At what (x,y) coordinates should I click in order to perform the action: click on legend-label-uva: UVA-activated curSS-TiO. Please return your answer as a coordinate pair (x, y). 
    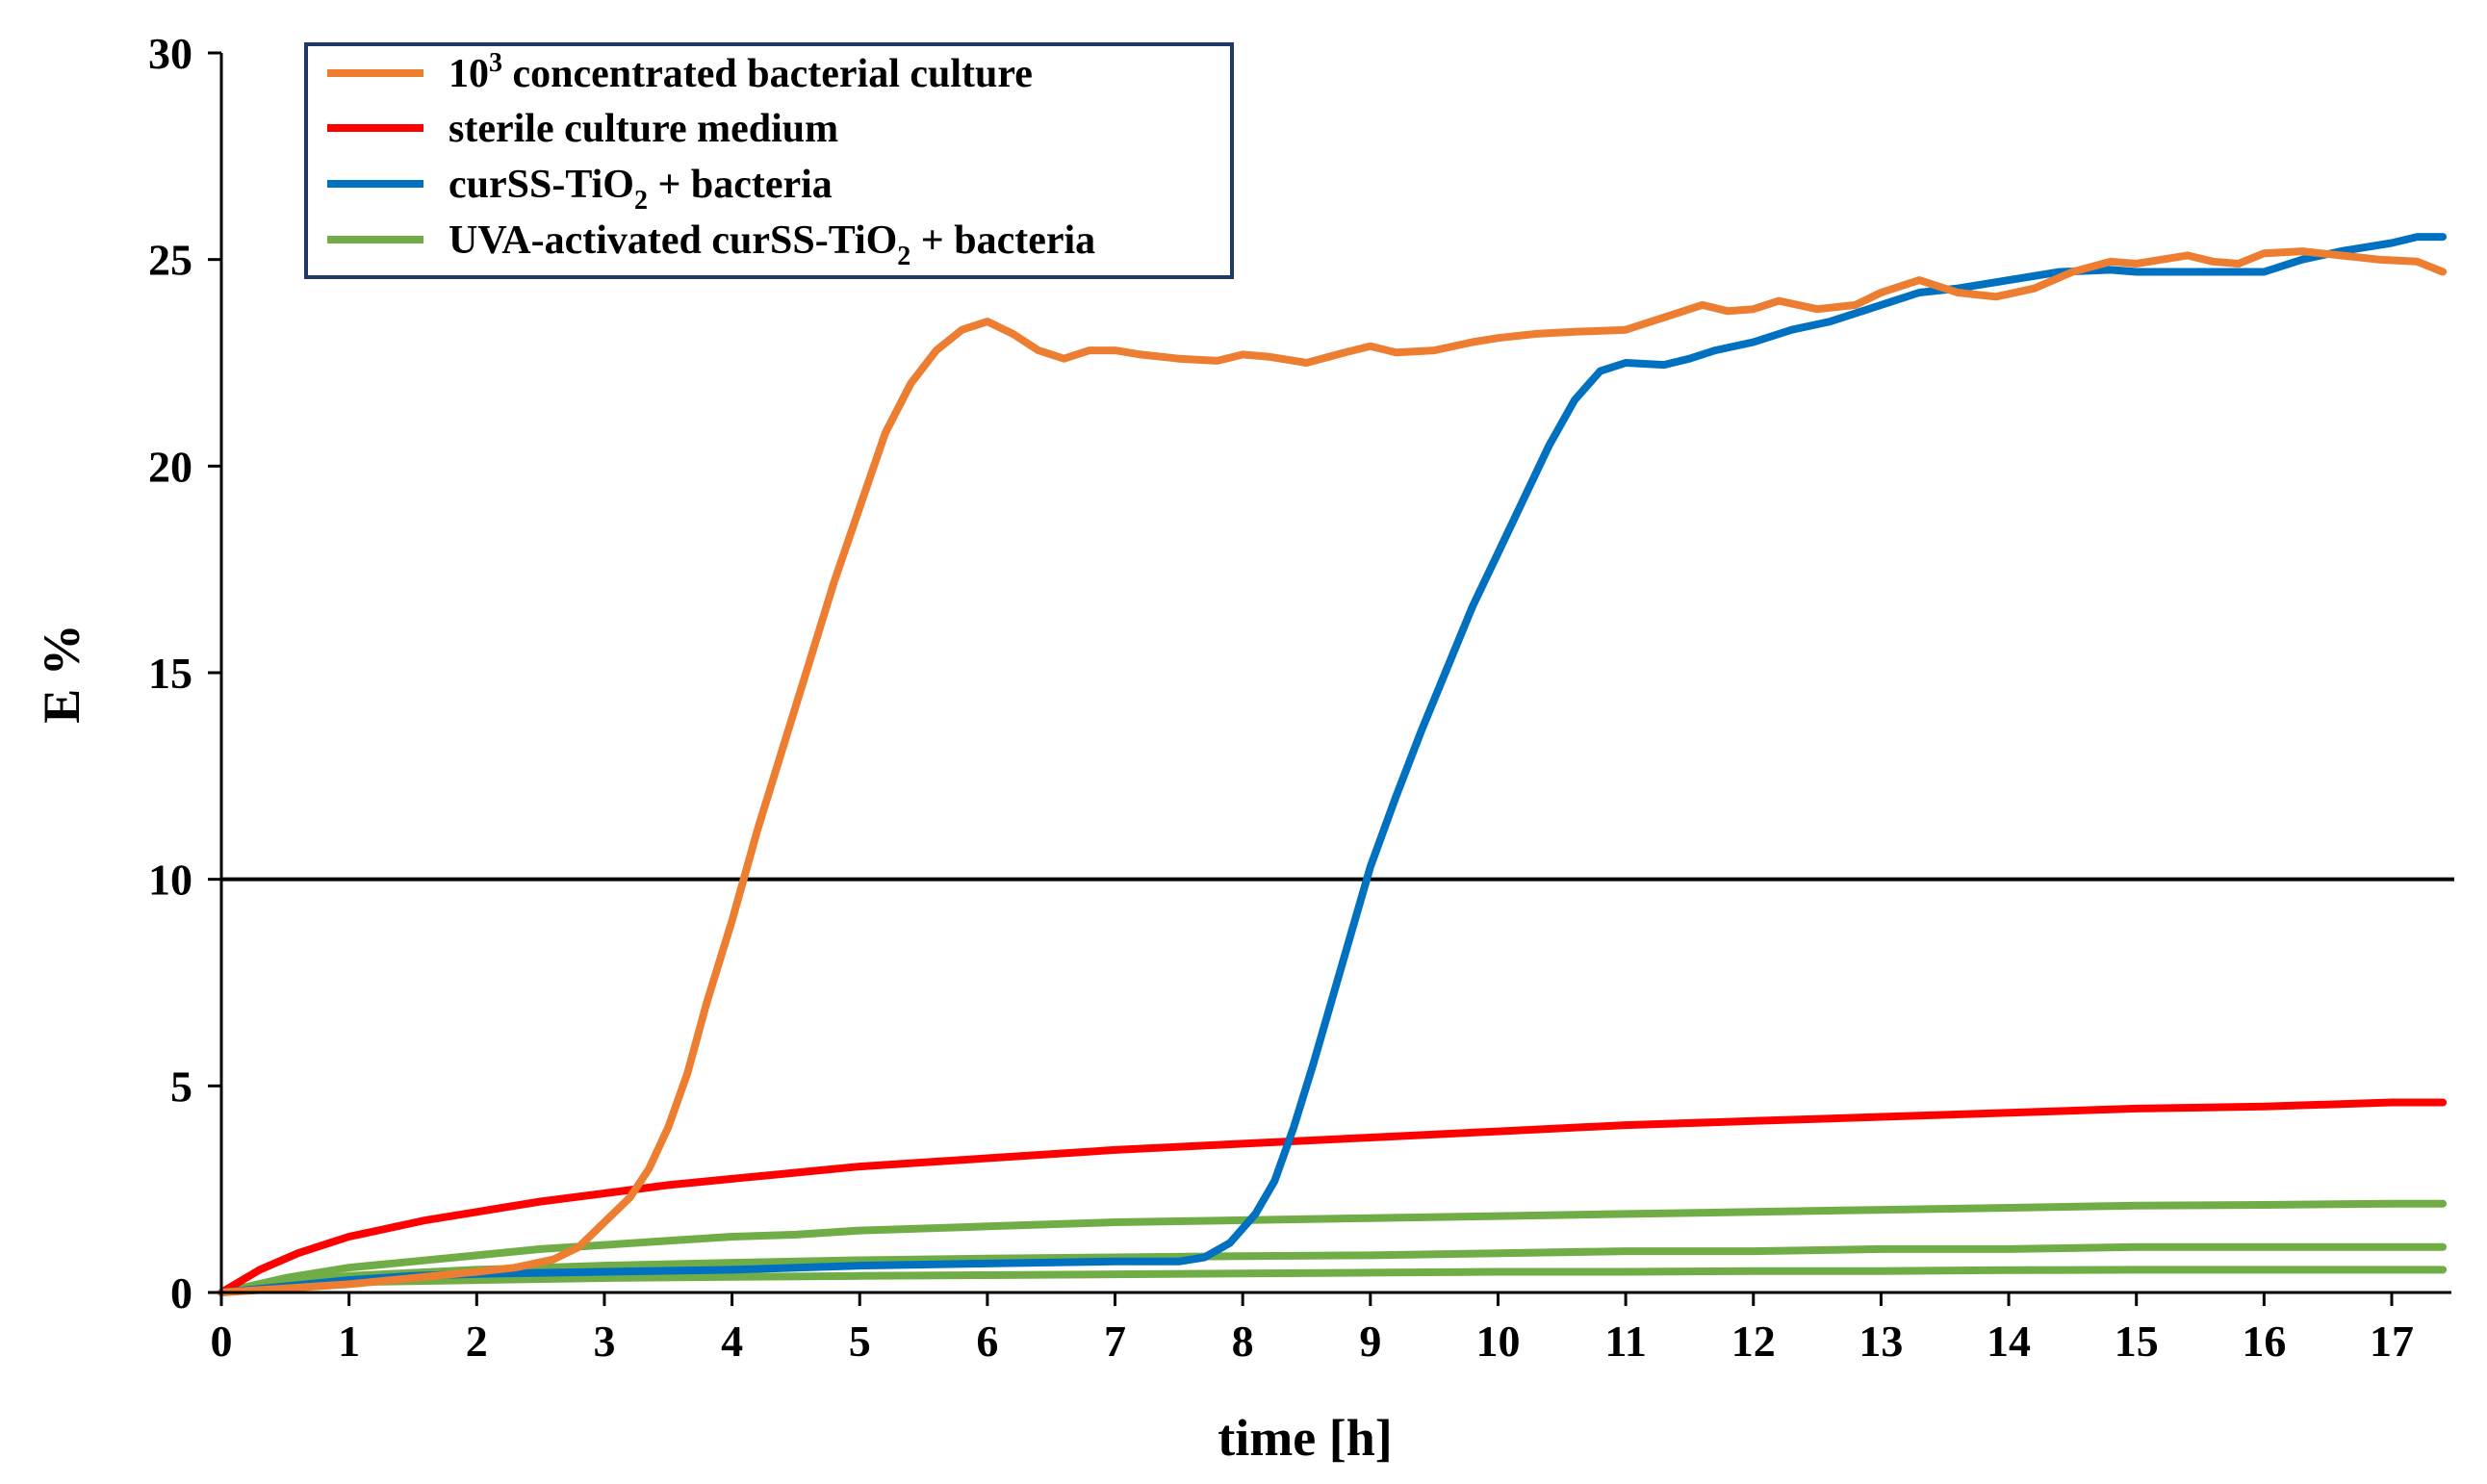
    Looking at the image, I should click on (673, 241).